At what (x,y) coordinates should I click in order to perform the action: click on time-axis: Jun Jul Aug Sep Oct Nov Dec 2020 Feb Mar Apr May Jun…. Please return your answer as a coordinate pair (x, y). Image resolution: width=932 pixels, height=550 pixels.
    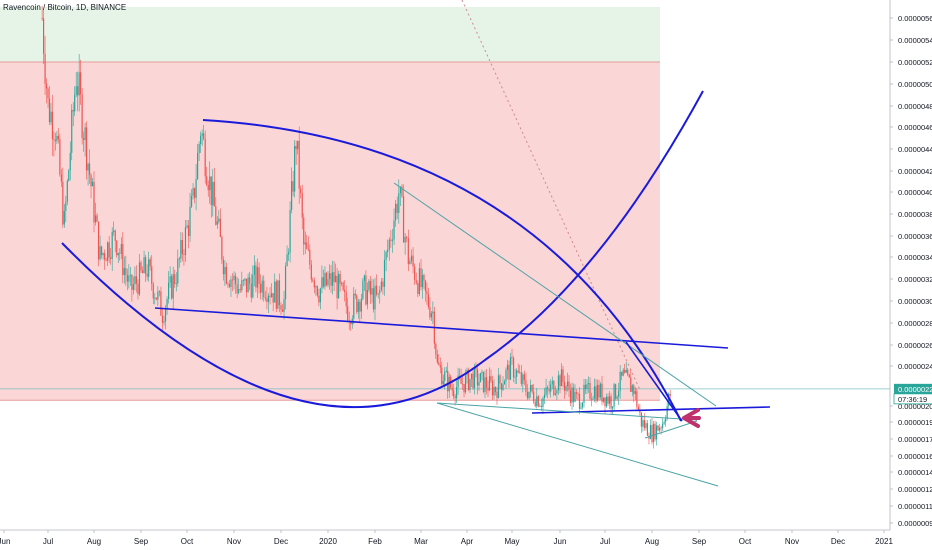
    Looking at the image, I should click on (446, 537).